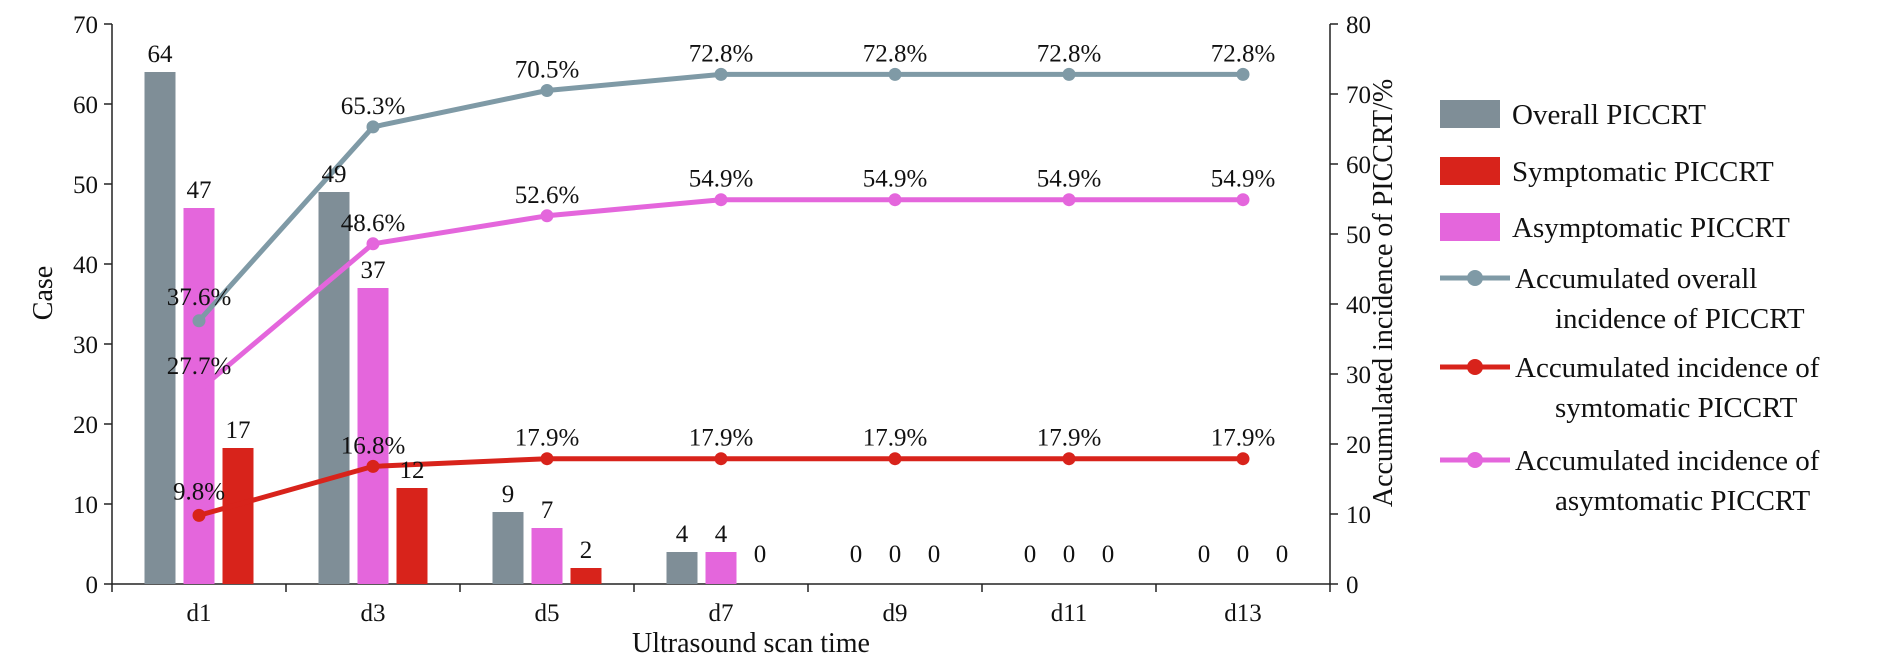  What do you see at coordinates (85, 265) in the screenshot?
I see `y-tick-label: 40` at bounding box center [85, 265].